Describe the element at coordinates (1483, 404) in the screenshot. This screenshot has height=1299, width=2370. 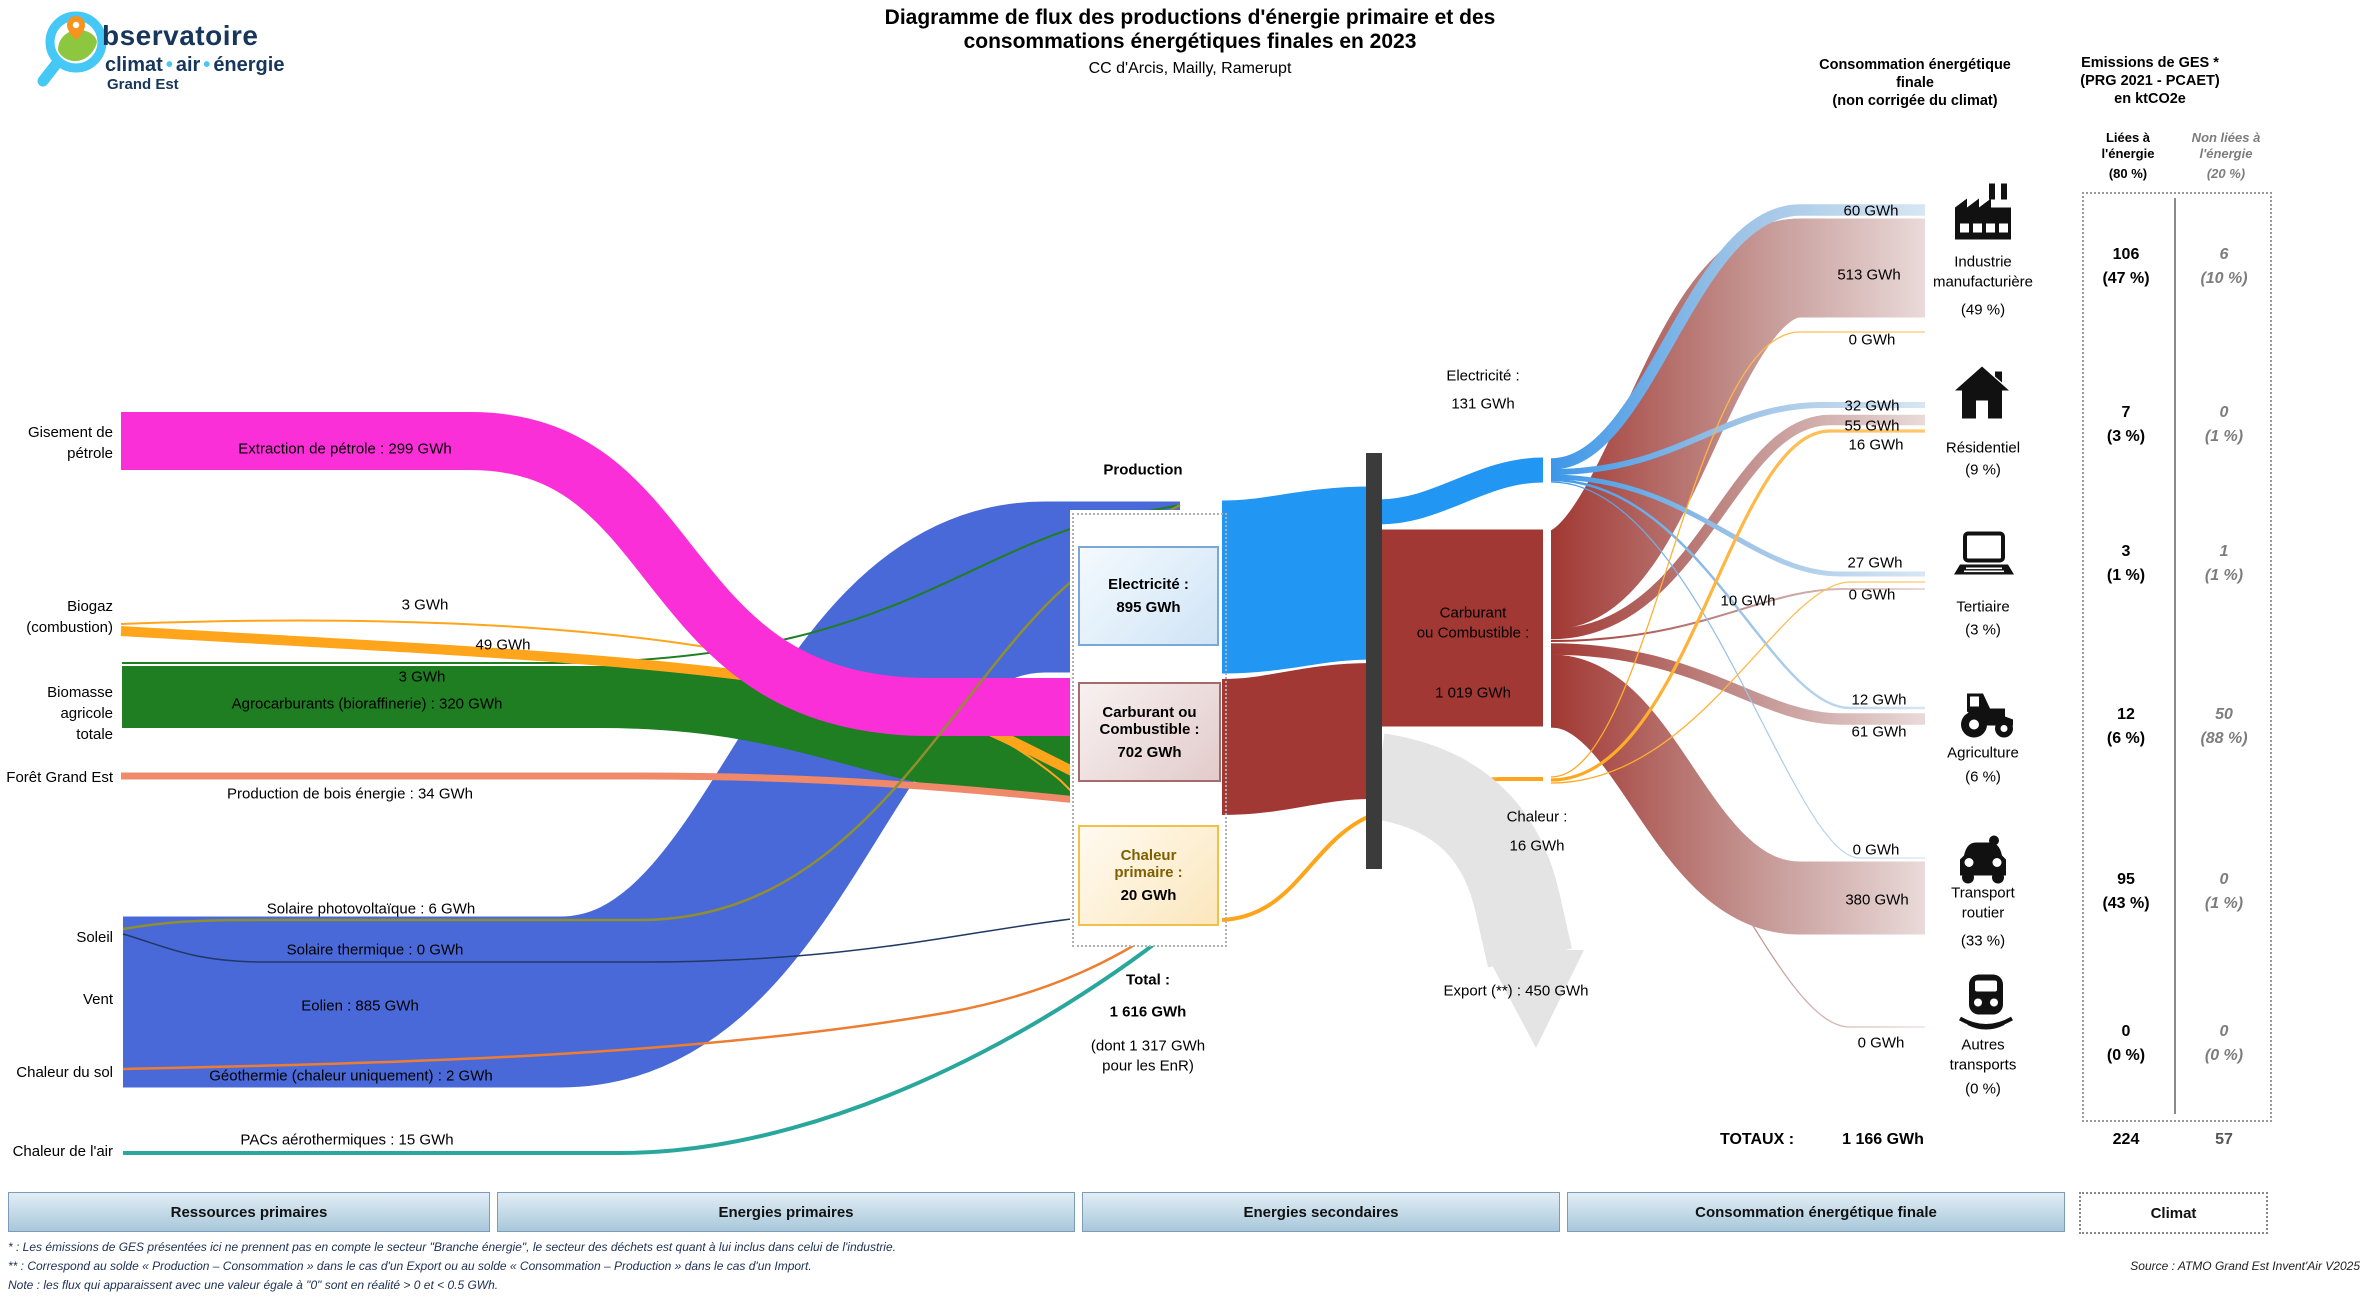
I see `secondary-elec-value: 131 GWh` at that location.